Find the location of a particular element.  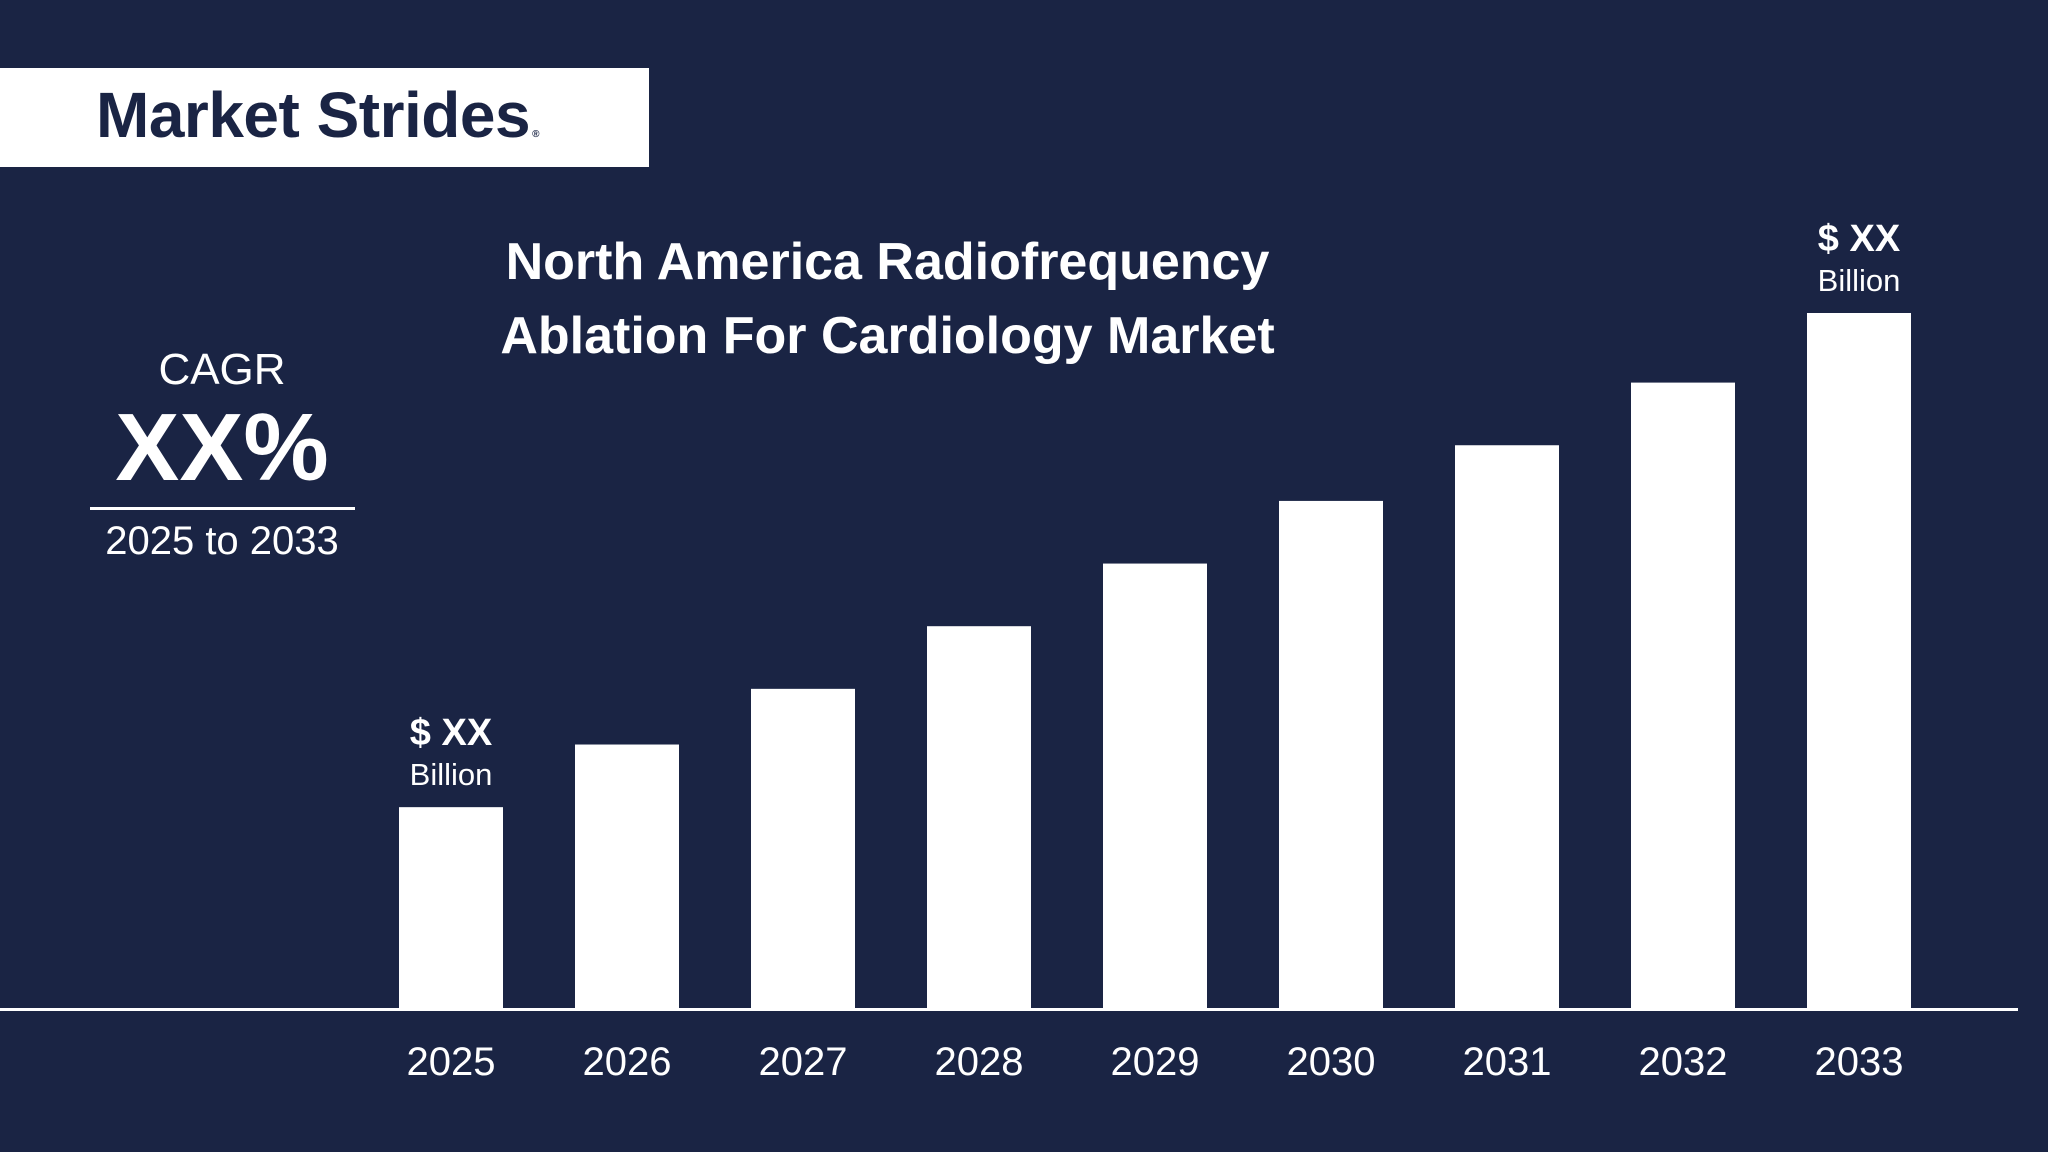

bar-2029 is located at coordinates (1155, 786).